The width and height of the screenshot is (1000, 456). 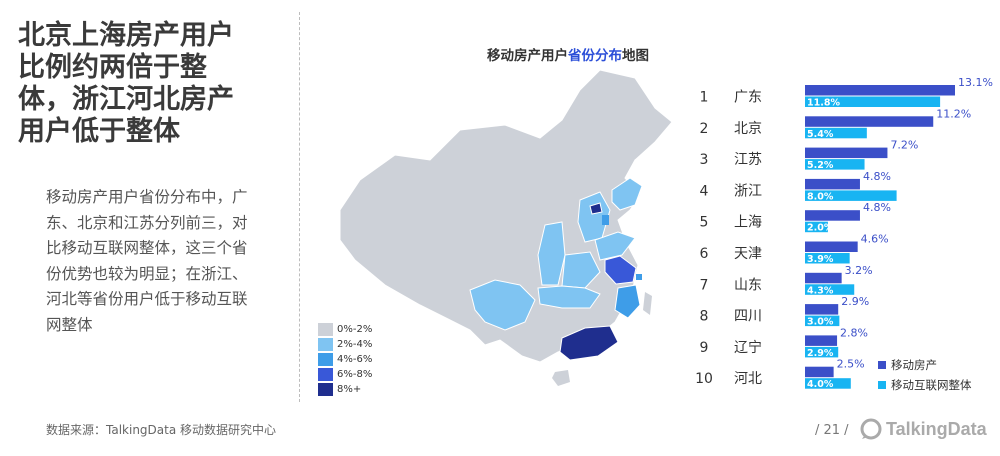 I want to click on data-label-mobile-realestate: 2.8%, so click(x=854, y=332).